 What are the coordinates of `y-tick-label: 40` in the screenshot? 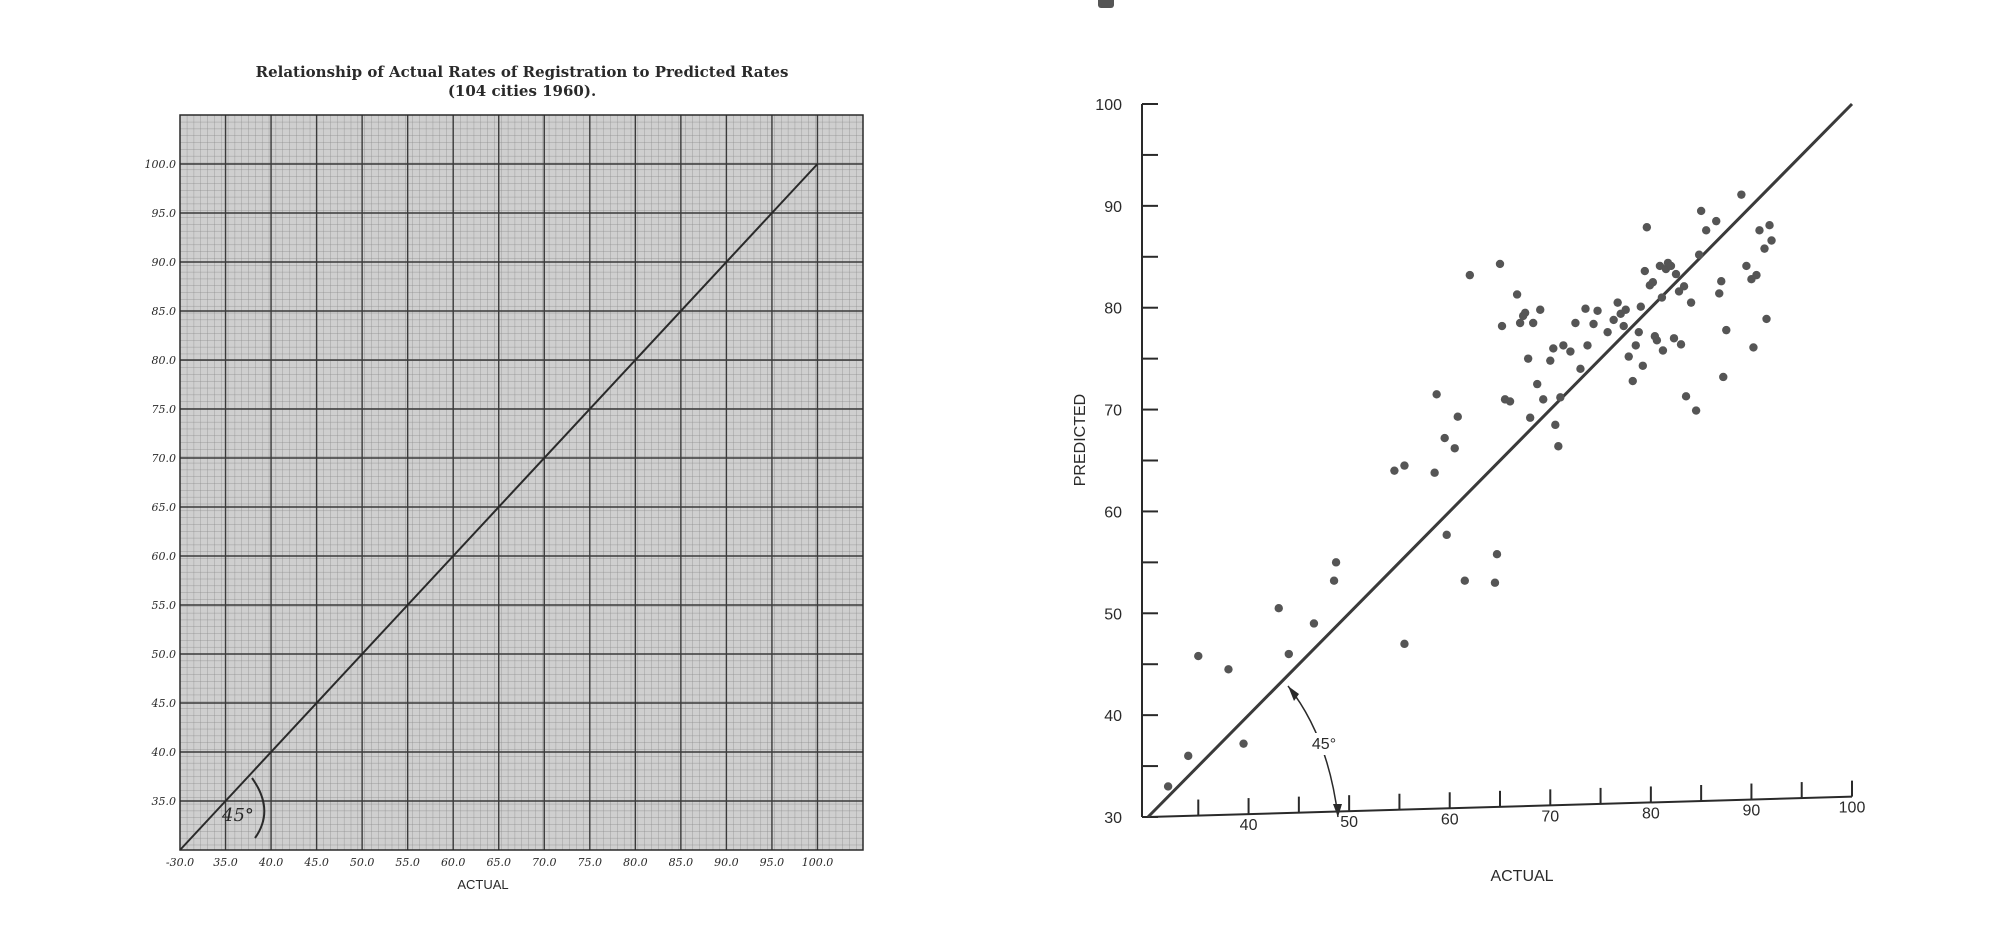 It's located at (1113, 716).